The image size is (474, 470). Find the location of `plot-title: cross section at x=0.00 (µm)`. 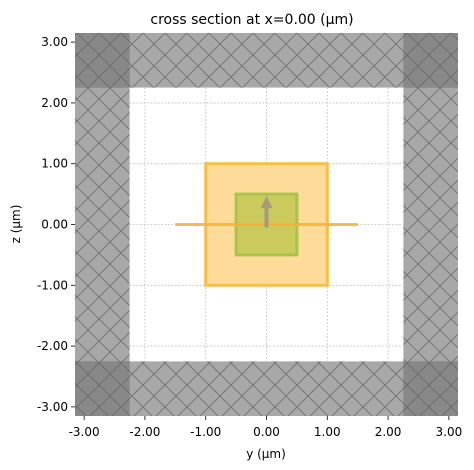

plot-title: cross section at x=0.00 (µm) is located at coordinates (251, 20).